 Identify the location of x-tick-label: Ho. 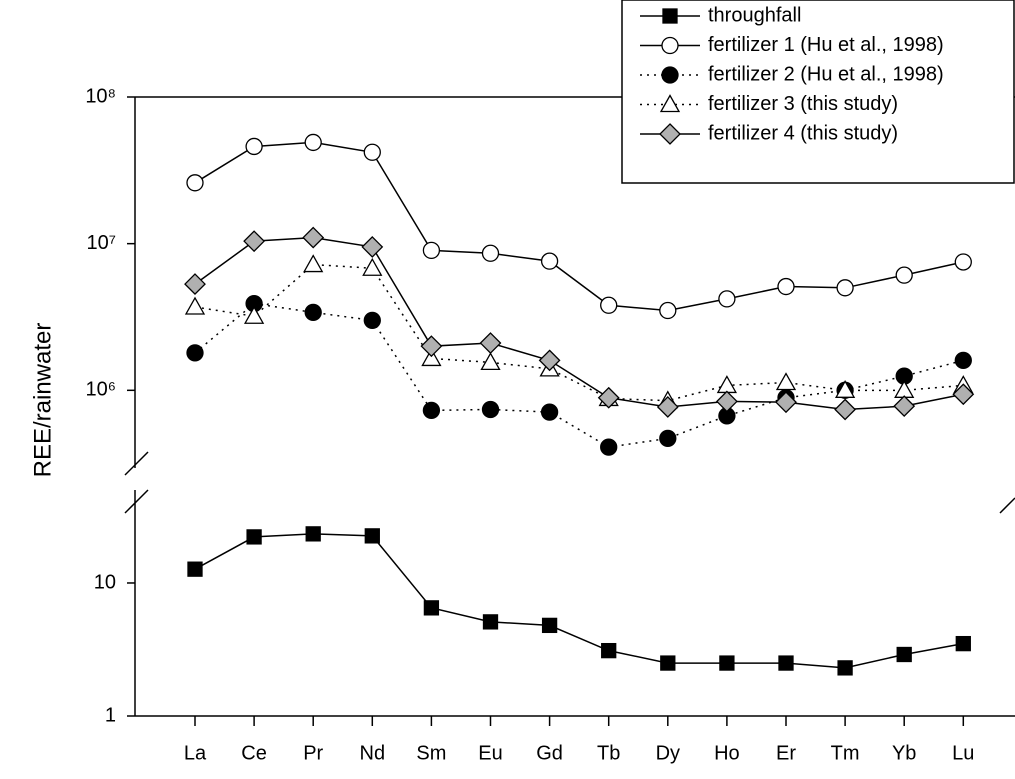
(727, 753).